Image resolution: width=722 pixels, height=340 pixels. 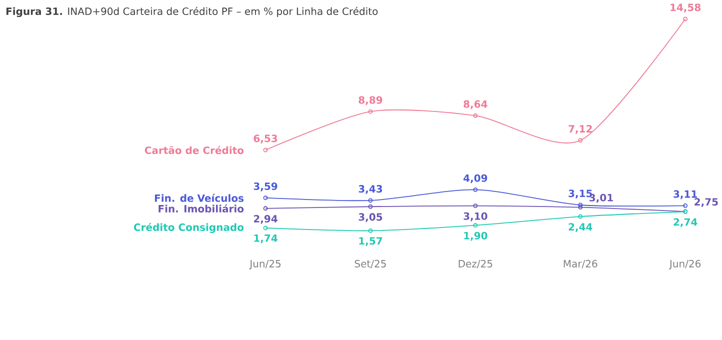 I want to click on data-label: 1,57, so click(x=370, y=241).